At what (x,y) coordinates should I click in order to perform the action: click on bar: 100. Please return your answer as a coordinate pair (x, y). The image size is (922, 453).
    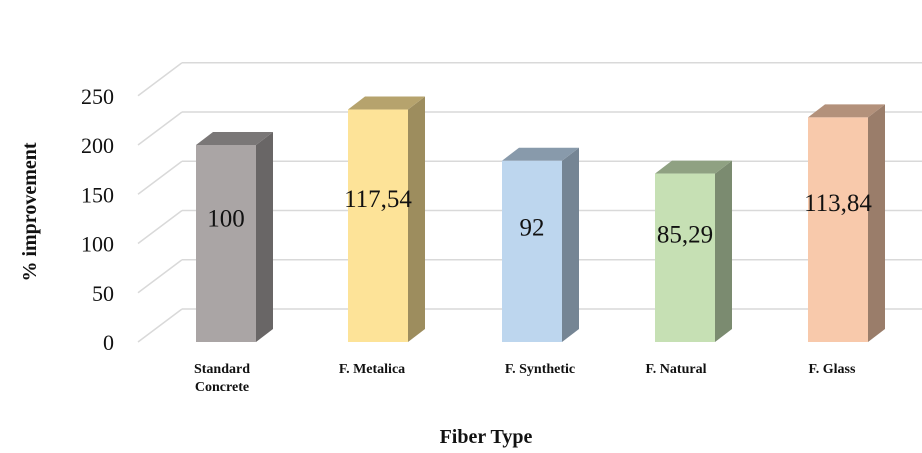
    Looking at the image, I should click on (234, 237).